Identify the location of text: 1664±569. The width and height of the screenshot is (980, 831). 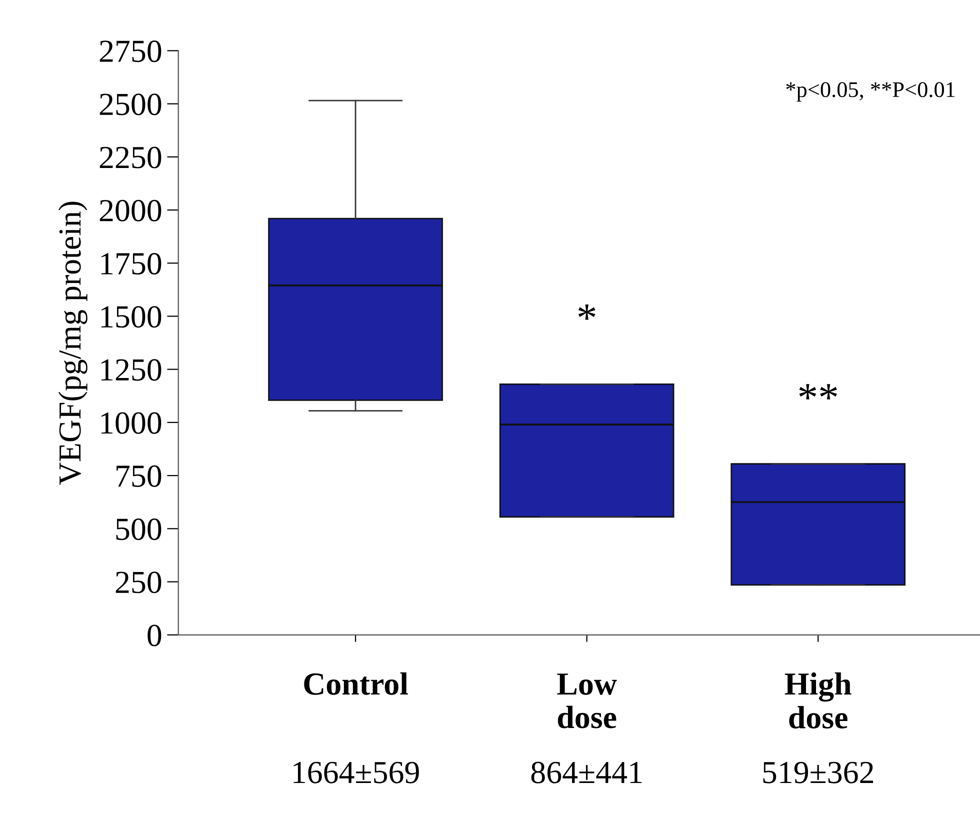
(356, 773).